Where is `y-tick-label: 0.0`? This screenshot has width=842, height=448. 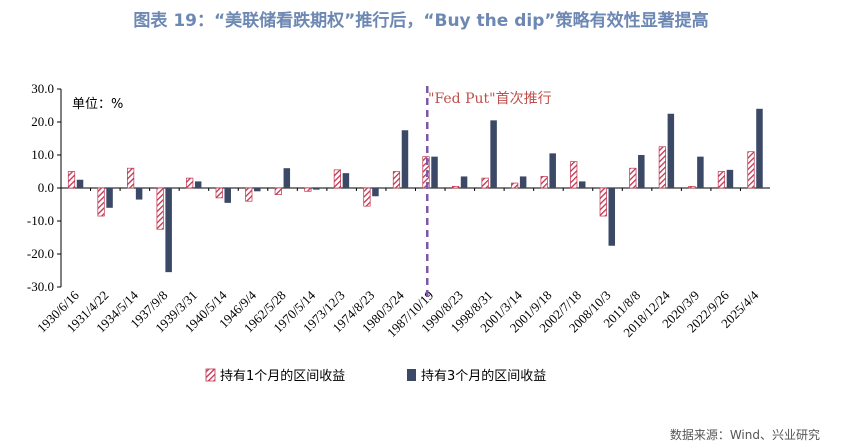 y-tick-label: 0.0 is located at coordinates (46, 187).